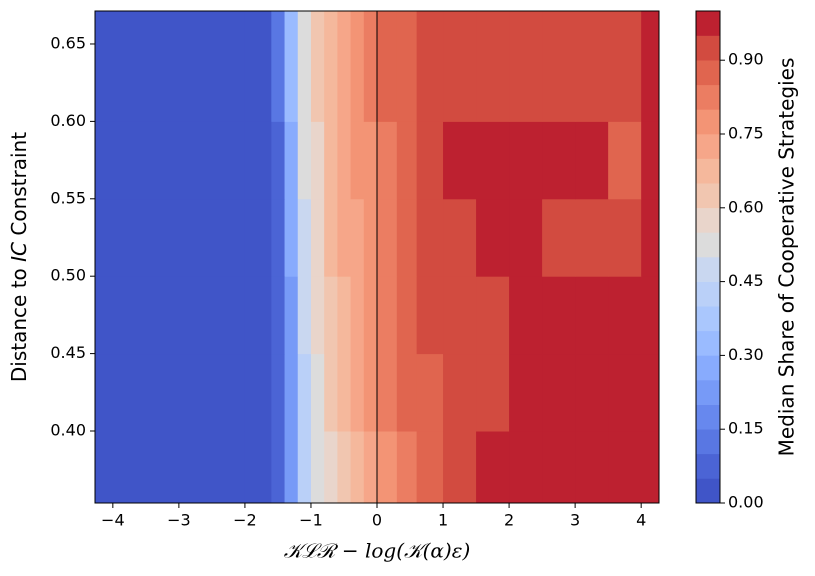 This screenshot has height=576, width=815. I want to click on colorbar-tick-label: 0.00, so click(746, 502).